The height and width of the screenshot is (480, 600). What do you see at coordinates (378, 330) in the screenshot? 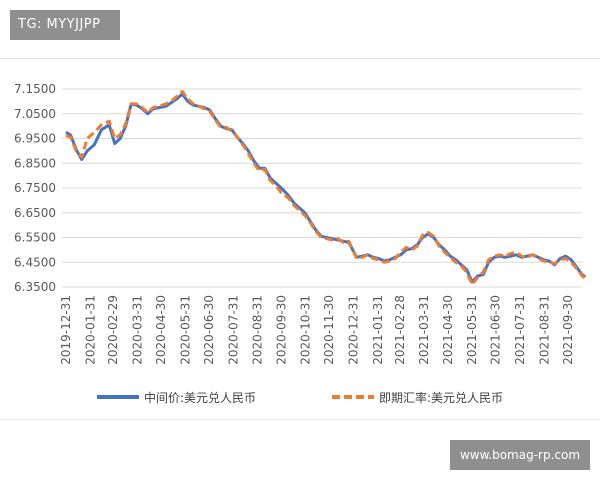
I see `x-tick-label: 2021-01-31` at bounding box center [378, 330].